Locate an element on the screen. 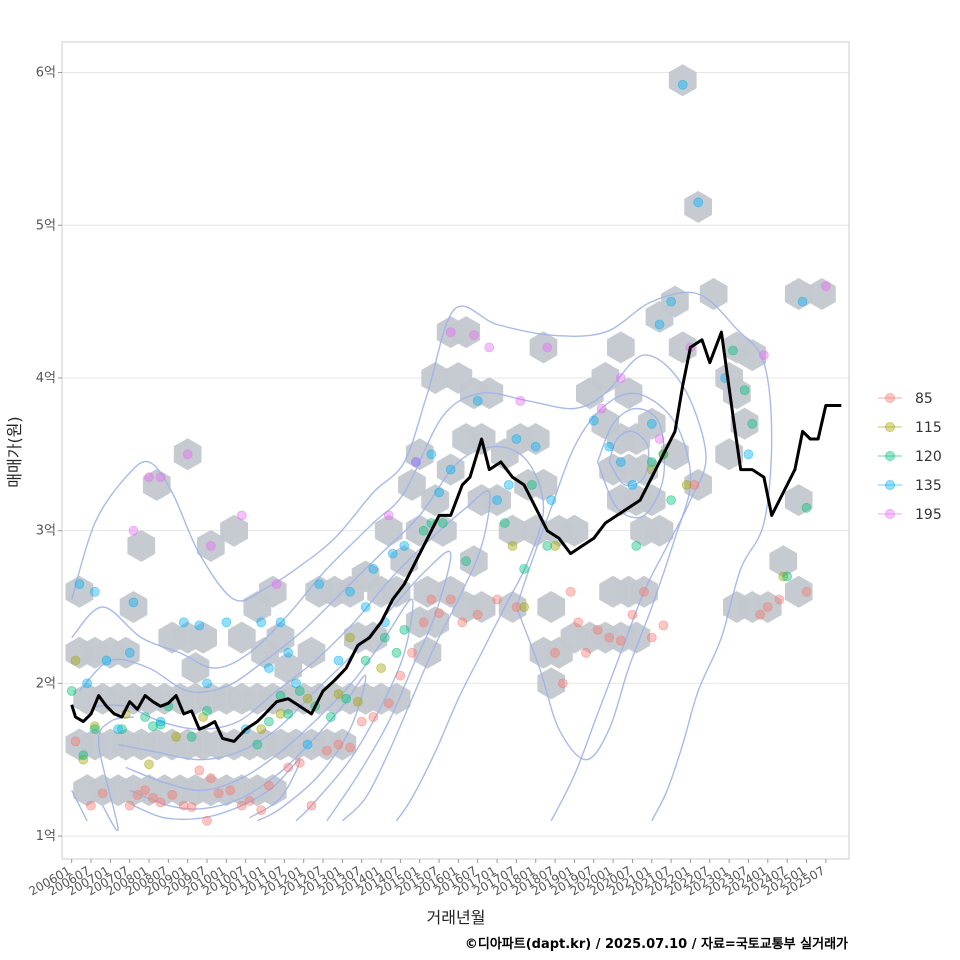 The image size is (960, 960). y-tick-label: 3억 is located at coordinates (46, 531).